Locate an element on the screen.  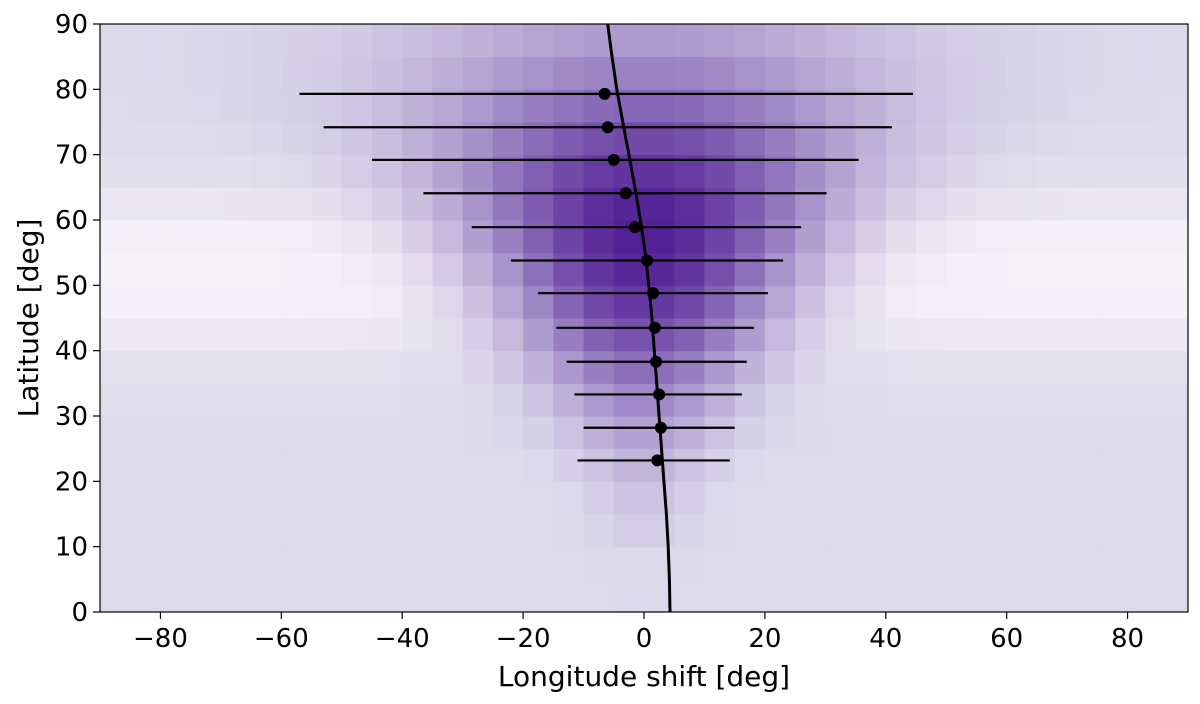
x-tick-label: 60 is located at coordinates (1006, 639).